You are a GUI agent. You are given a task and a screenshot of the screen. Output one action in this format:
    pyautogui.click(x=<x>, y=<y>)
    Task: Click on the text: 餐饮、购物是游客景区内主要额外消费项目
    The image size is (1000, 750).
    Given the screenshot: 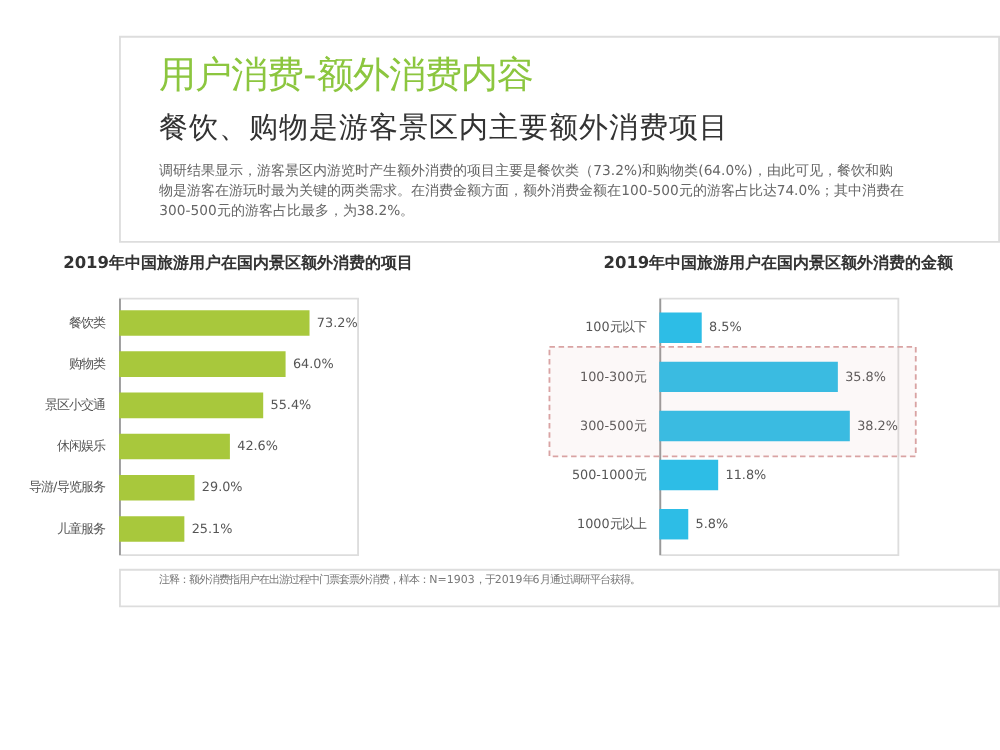 What is the action you would take?
    pyautogui.click(x=444, y=127)
    